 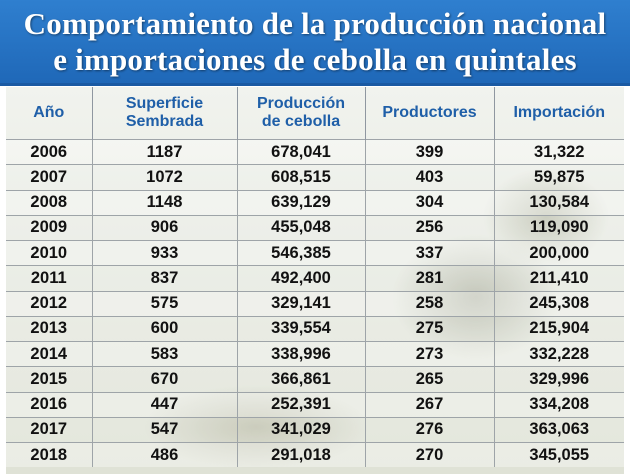 What do you see at coordinates (301, 113) in the screenshot?
I see `header-production: Producción de cebolla` at bounding box center [301, 113].